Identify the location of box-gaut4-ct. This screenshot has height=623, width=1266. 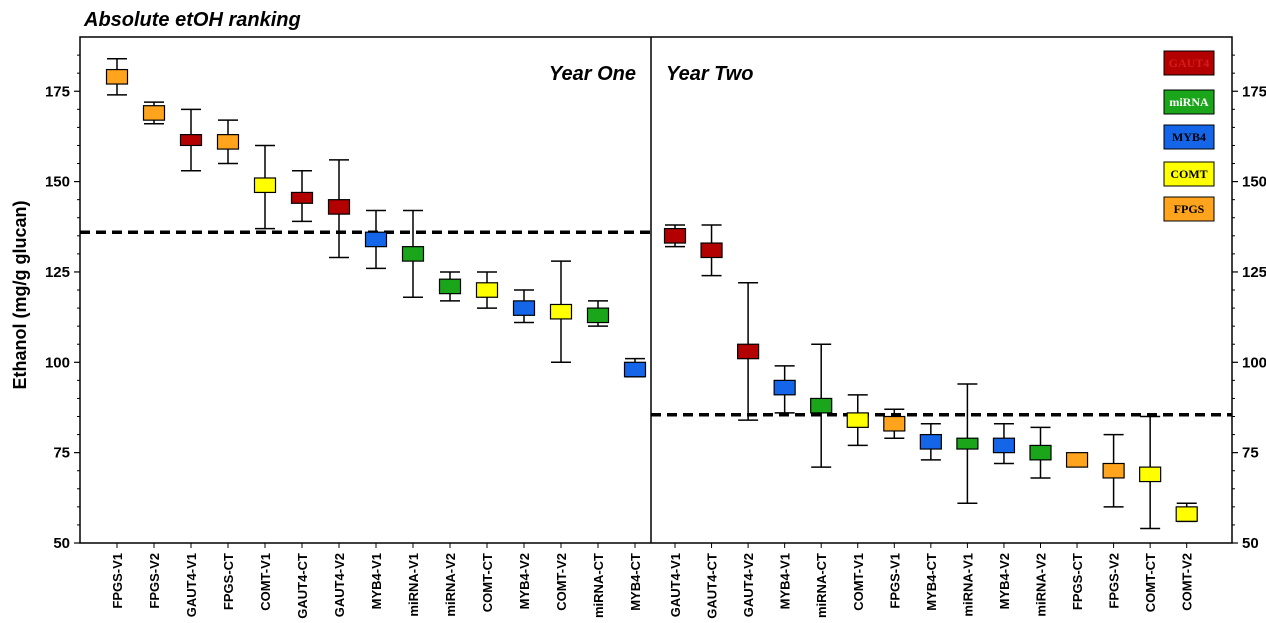
(711, 250).